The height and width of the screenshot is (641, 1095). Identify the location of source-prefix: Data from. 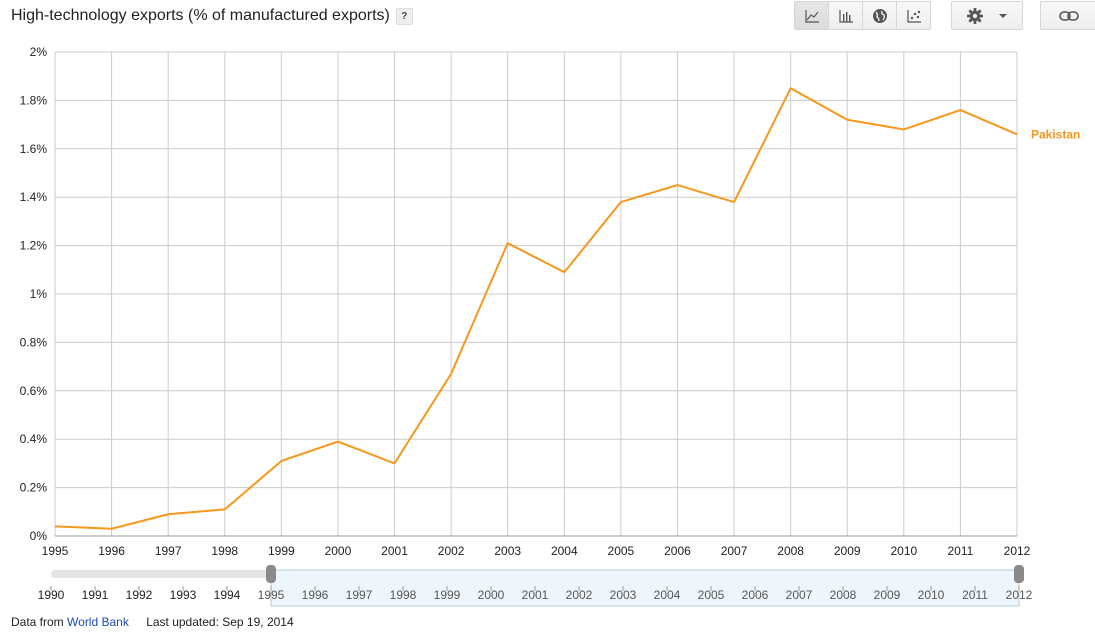
(37, 622).